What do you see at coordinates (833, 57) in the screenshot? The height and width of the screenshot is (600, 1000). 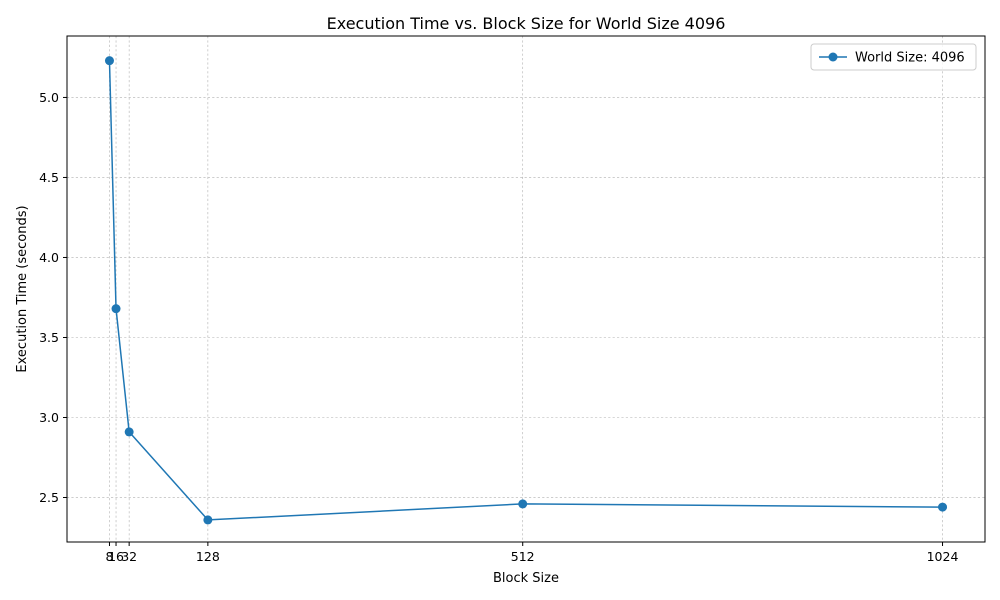 I see `legend-marker-swatch` at bounding box center [833, 57].